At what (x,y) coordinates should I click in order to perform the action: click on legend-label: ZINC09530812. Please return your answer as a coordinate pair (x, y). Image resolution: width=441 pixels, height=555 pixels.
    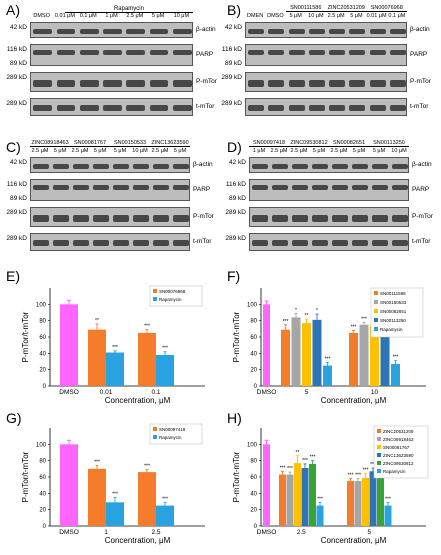
    Looking at the image, I should click on (398, 463).